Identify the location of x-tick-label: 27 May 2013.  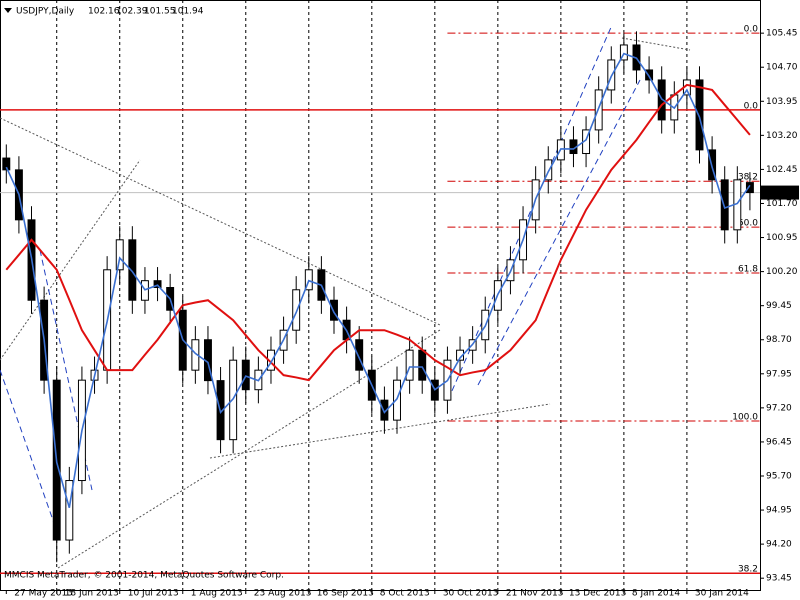
(43, 594).